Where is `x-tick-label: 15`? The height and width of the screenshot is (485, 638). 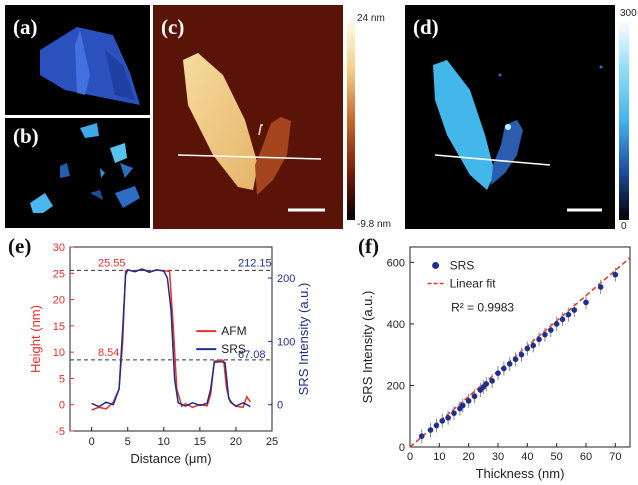 x-tick-label: 15 is located at coordinates (200, 442).